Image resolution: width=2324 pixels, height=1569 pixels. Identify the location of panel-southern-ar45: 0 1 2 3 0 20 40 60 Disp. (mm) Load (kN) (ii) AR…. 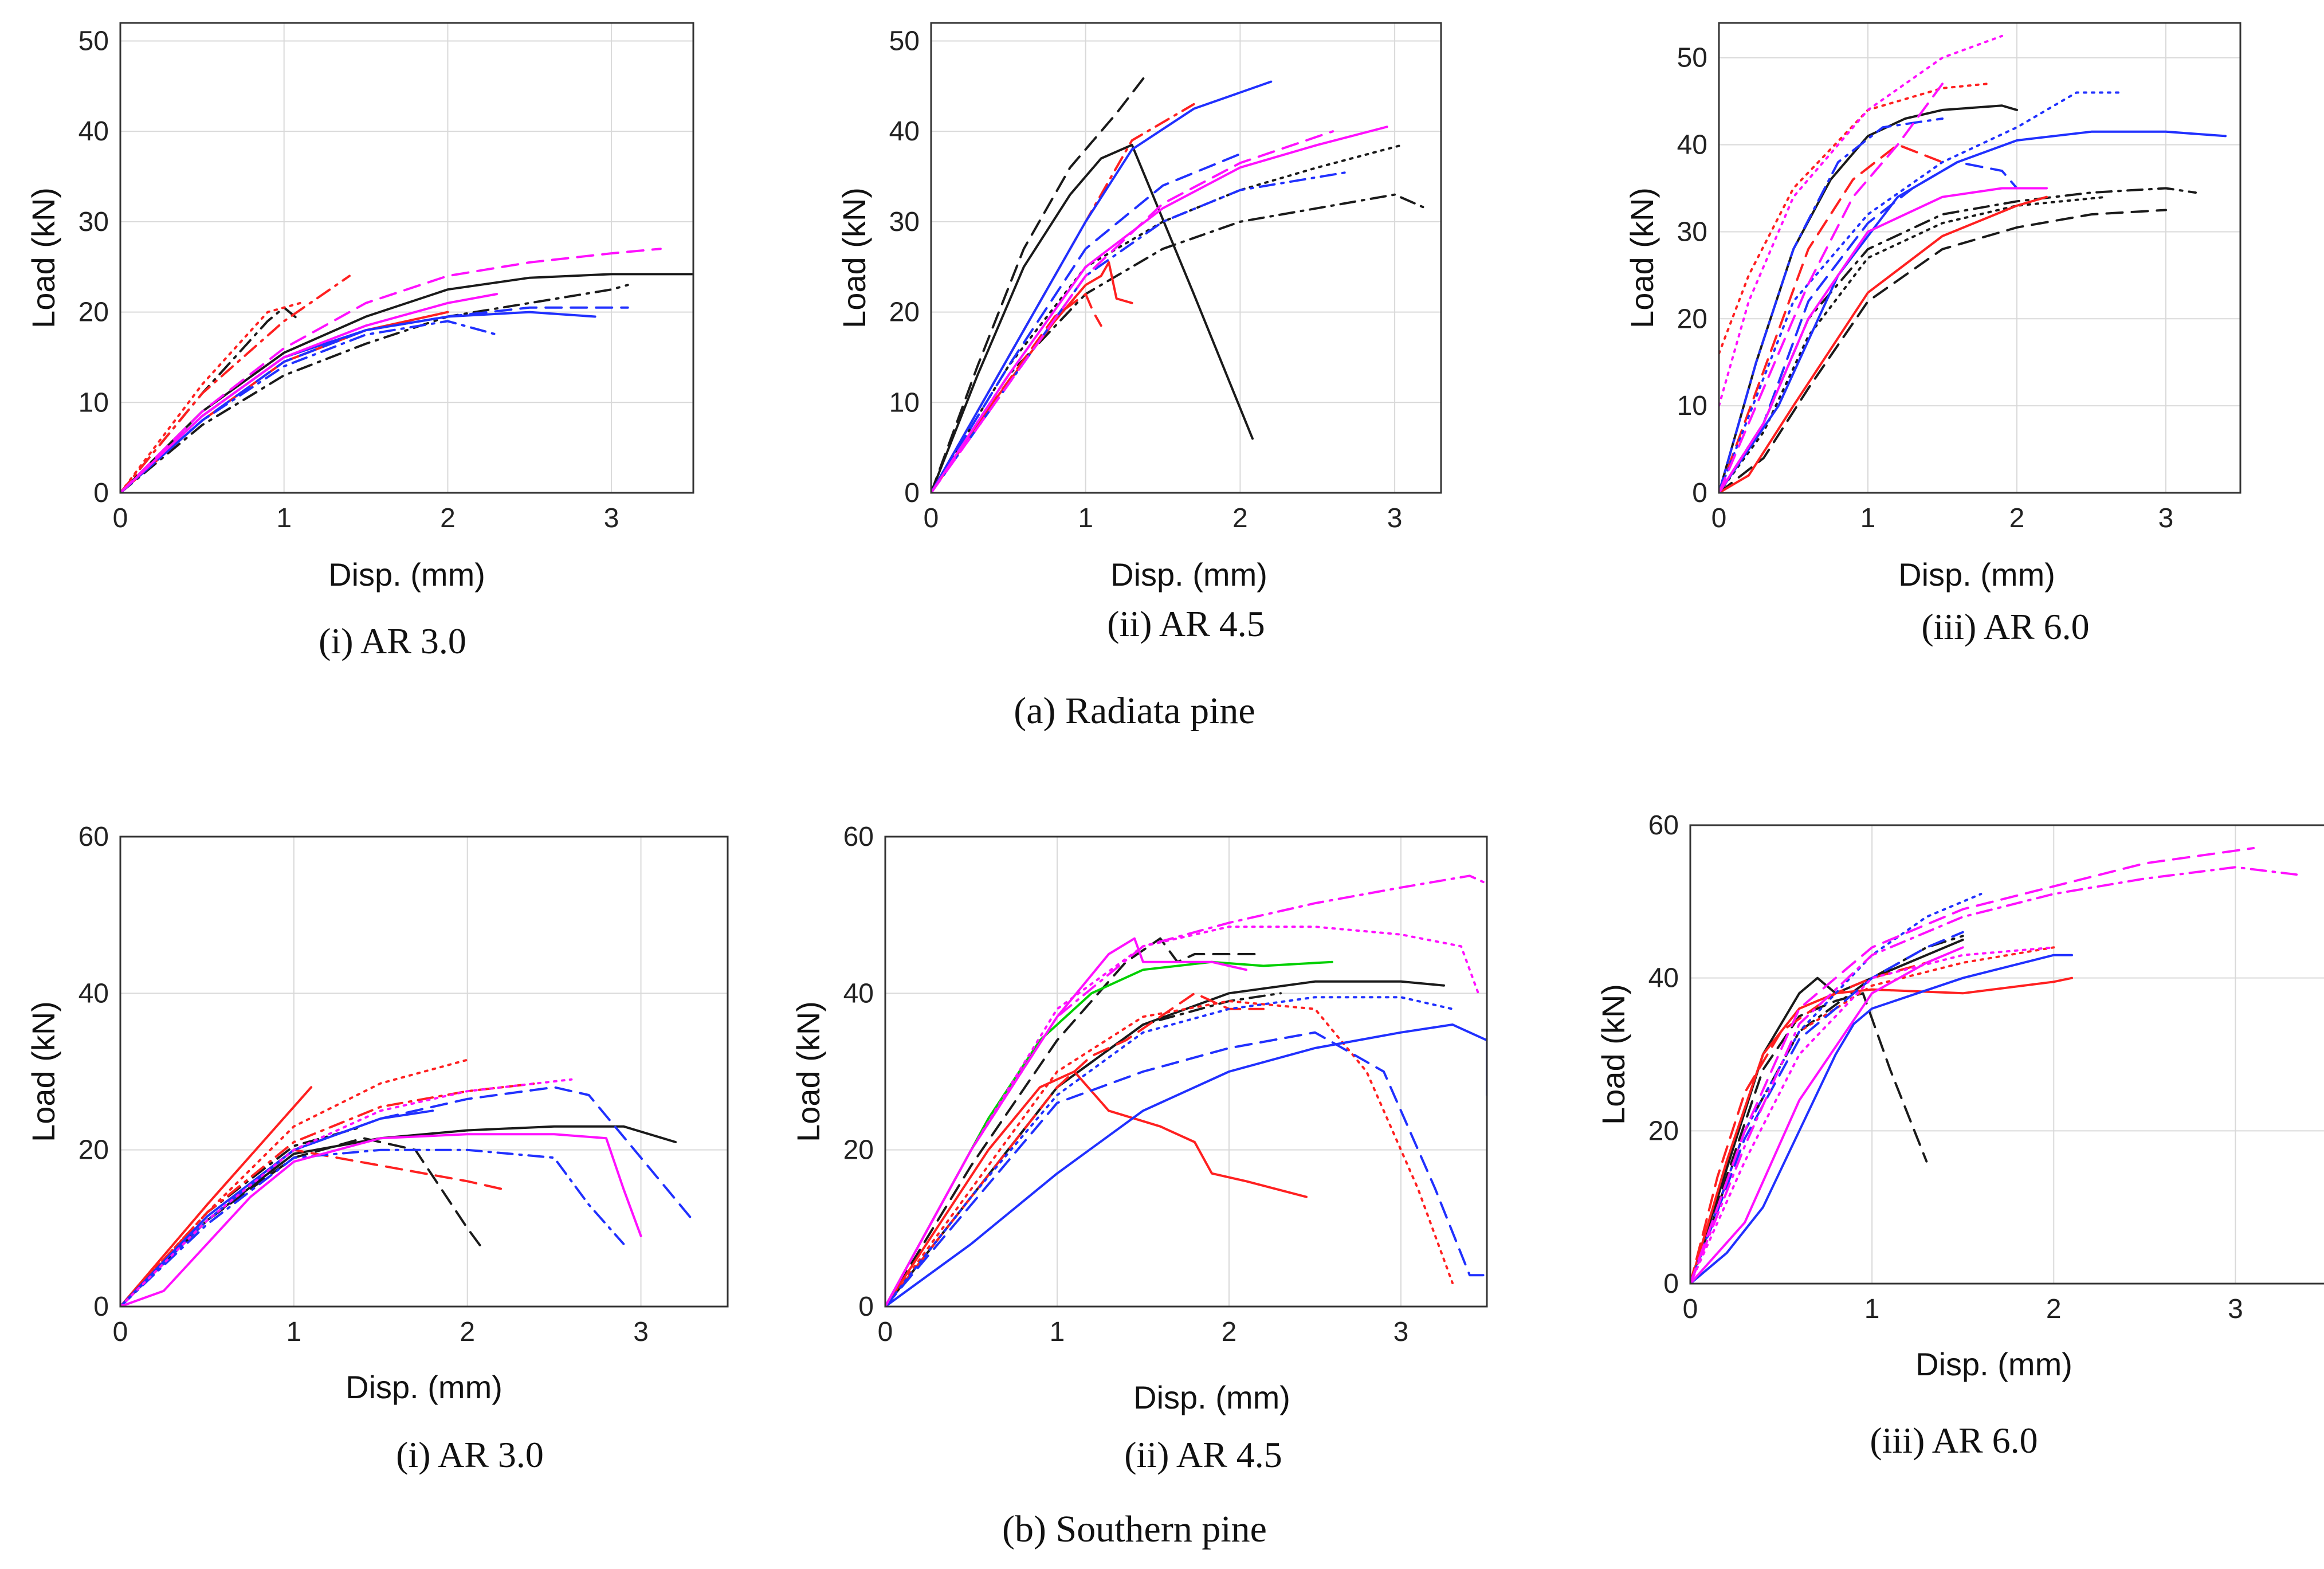
(1139, 1148).